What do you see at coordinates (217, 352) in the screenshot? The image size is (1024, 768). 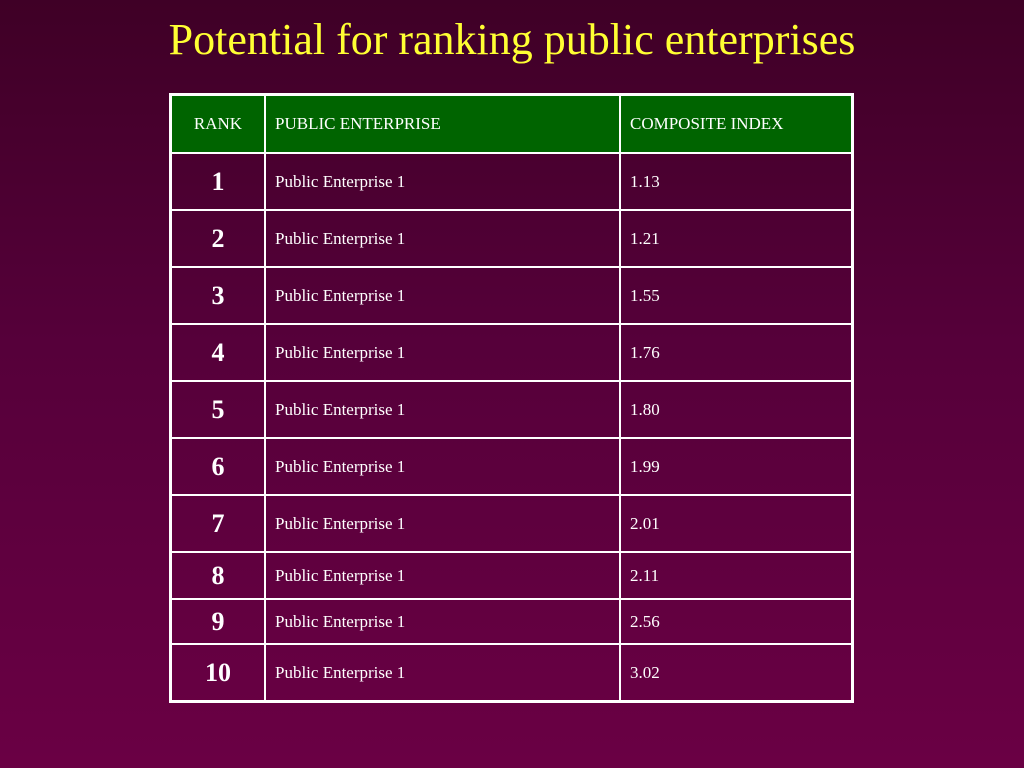 I see `rank-cell: 4` at bounding box center [217, 352].